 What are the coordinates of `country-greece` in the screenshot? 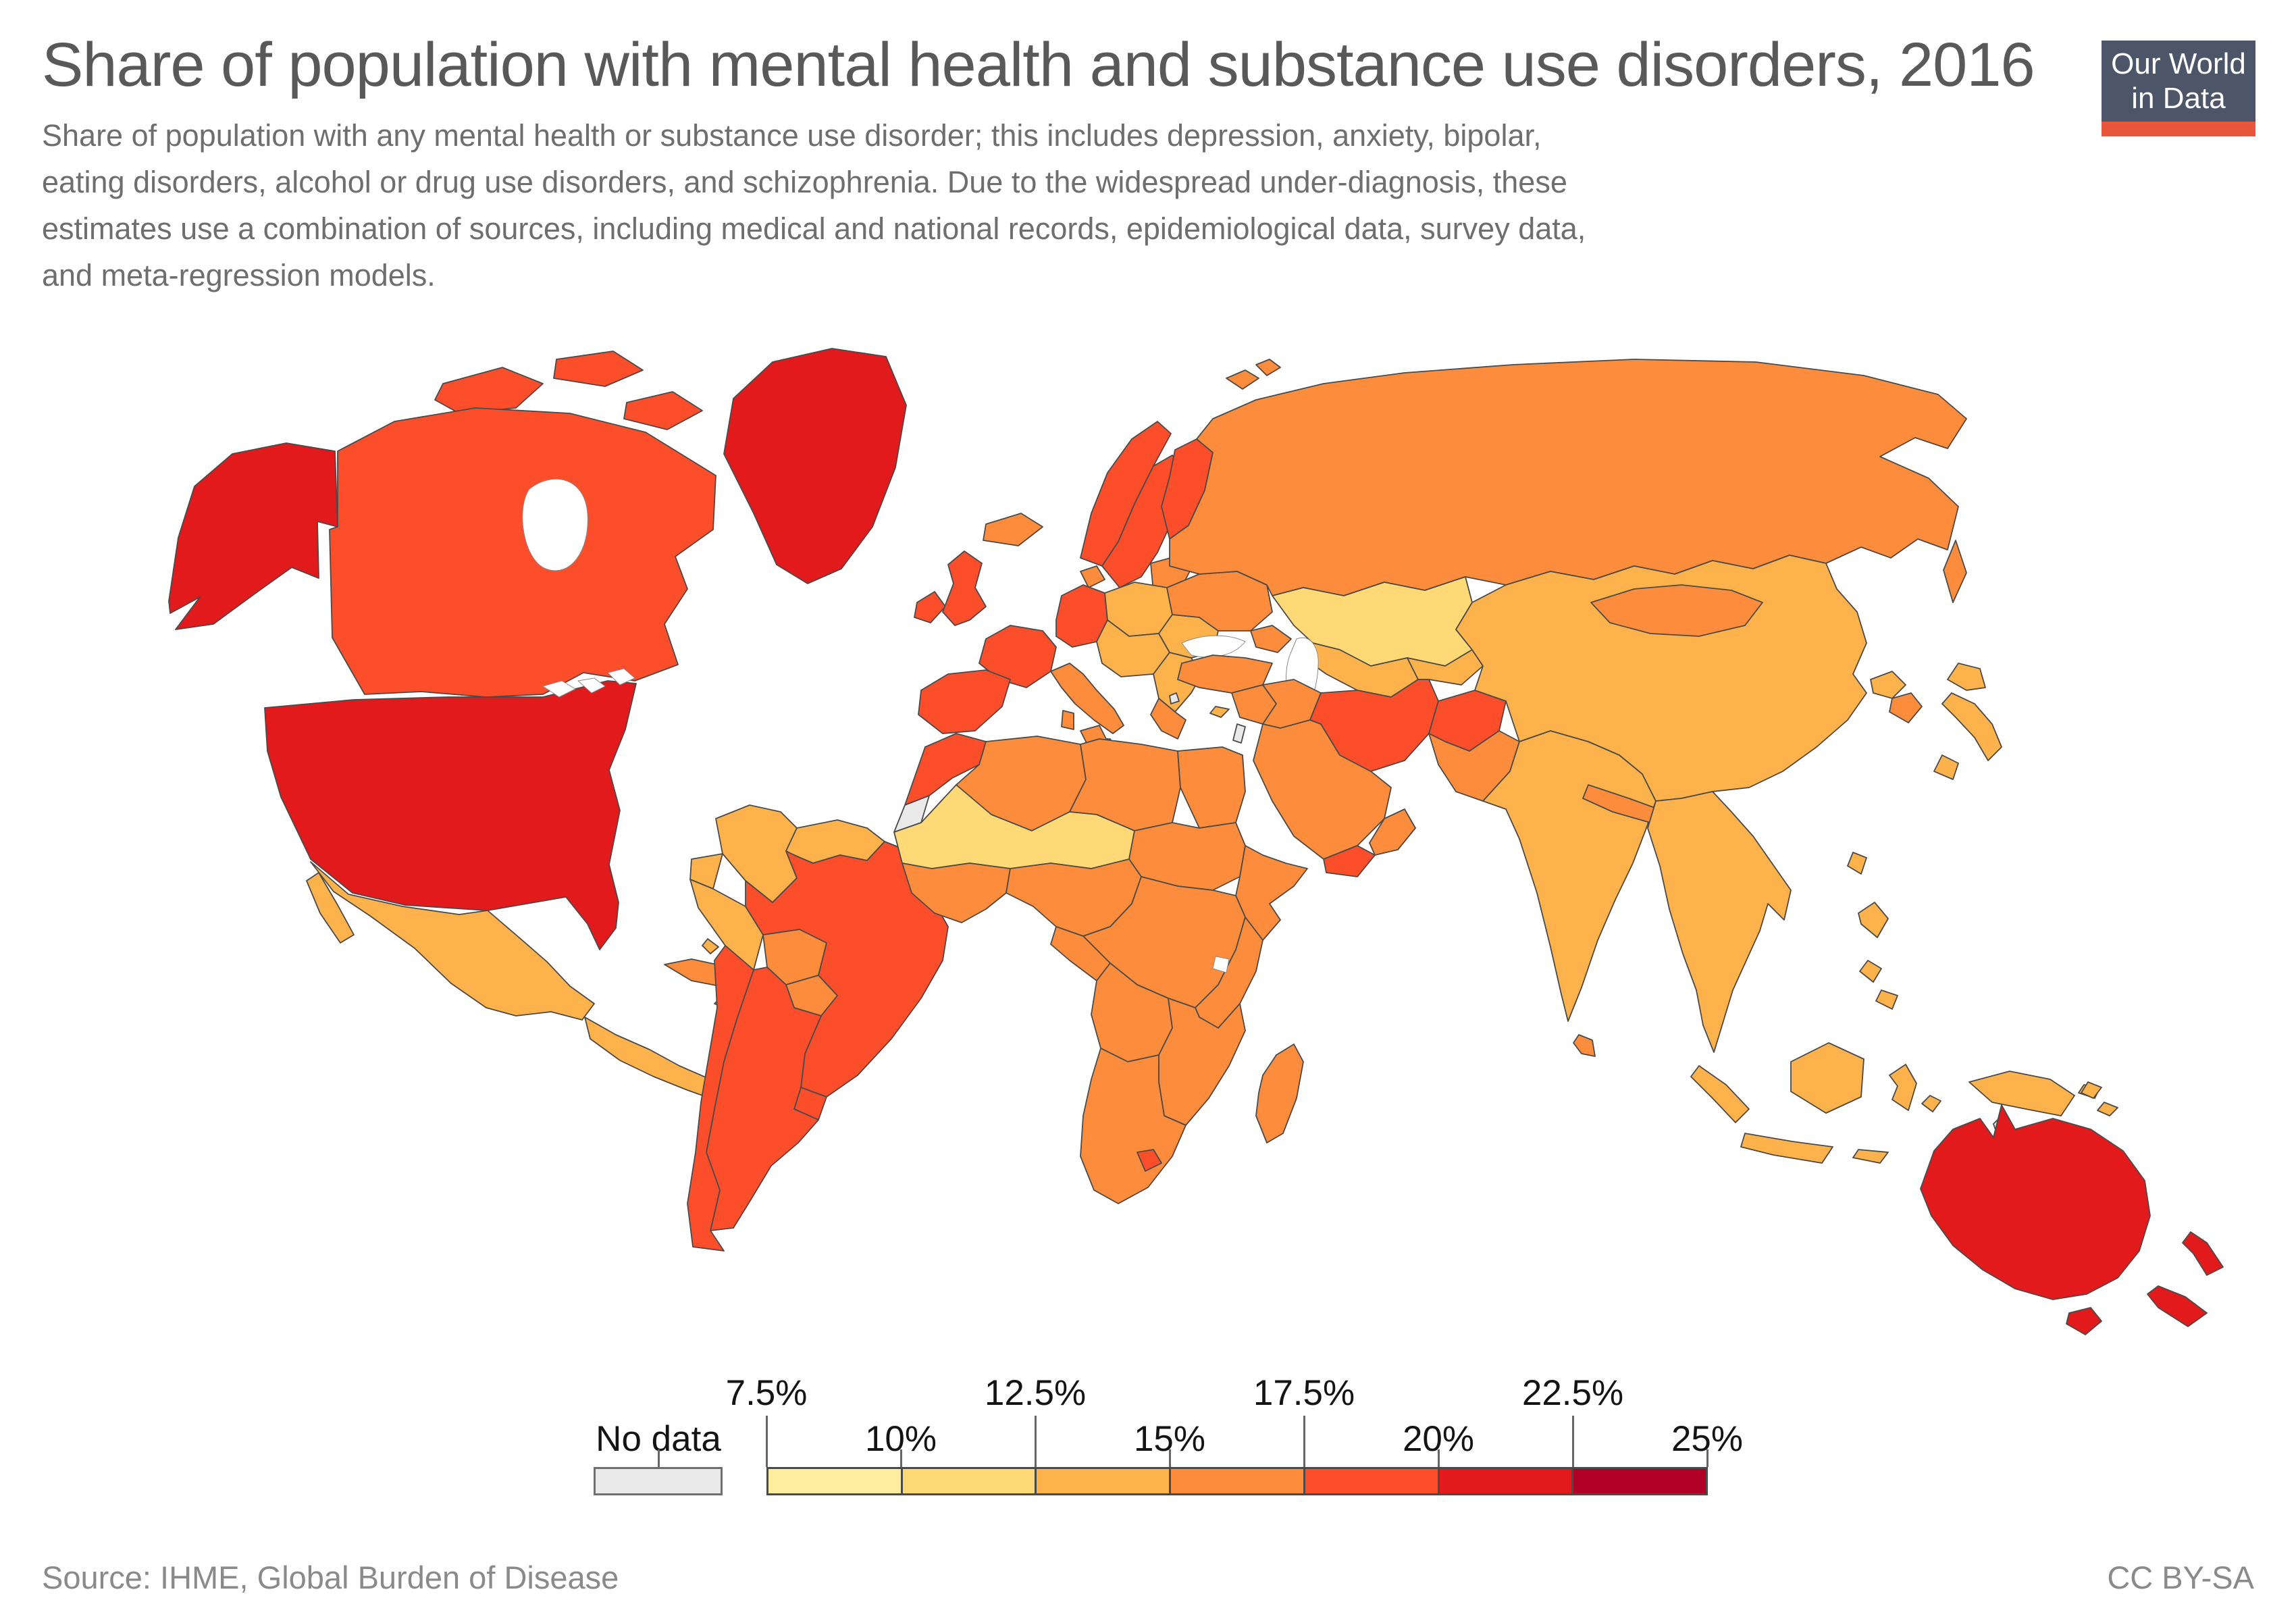 It's located at (1168, 719).